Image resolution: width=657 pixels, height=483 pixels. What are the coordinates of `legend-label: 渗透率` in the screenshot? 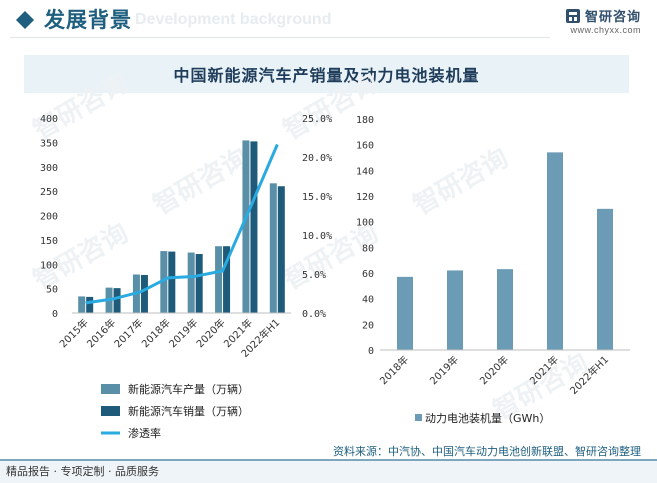 It's located at (144, 433).